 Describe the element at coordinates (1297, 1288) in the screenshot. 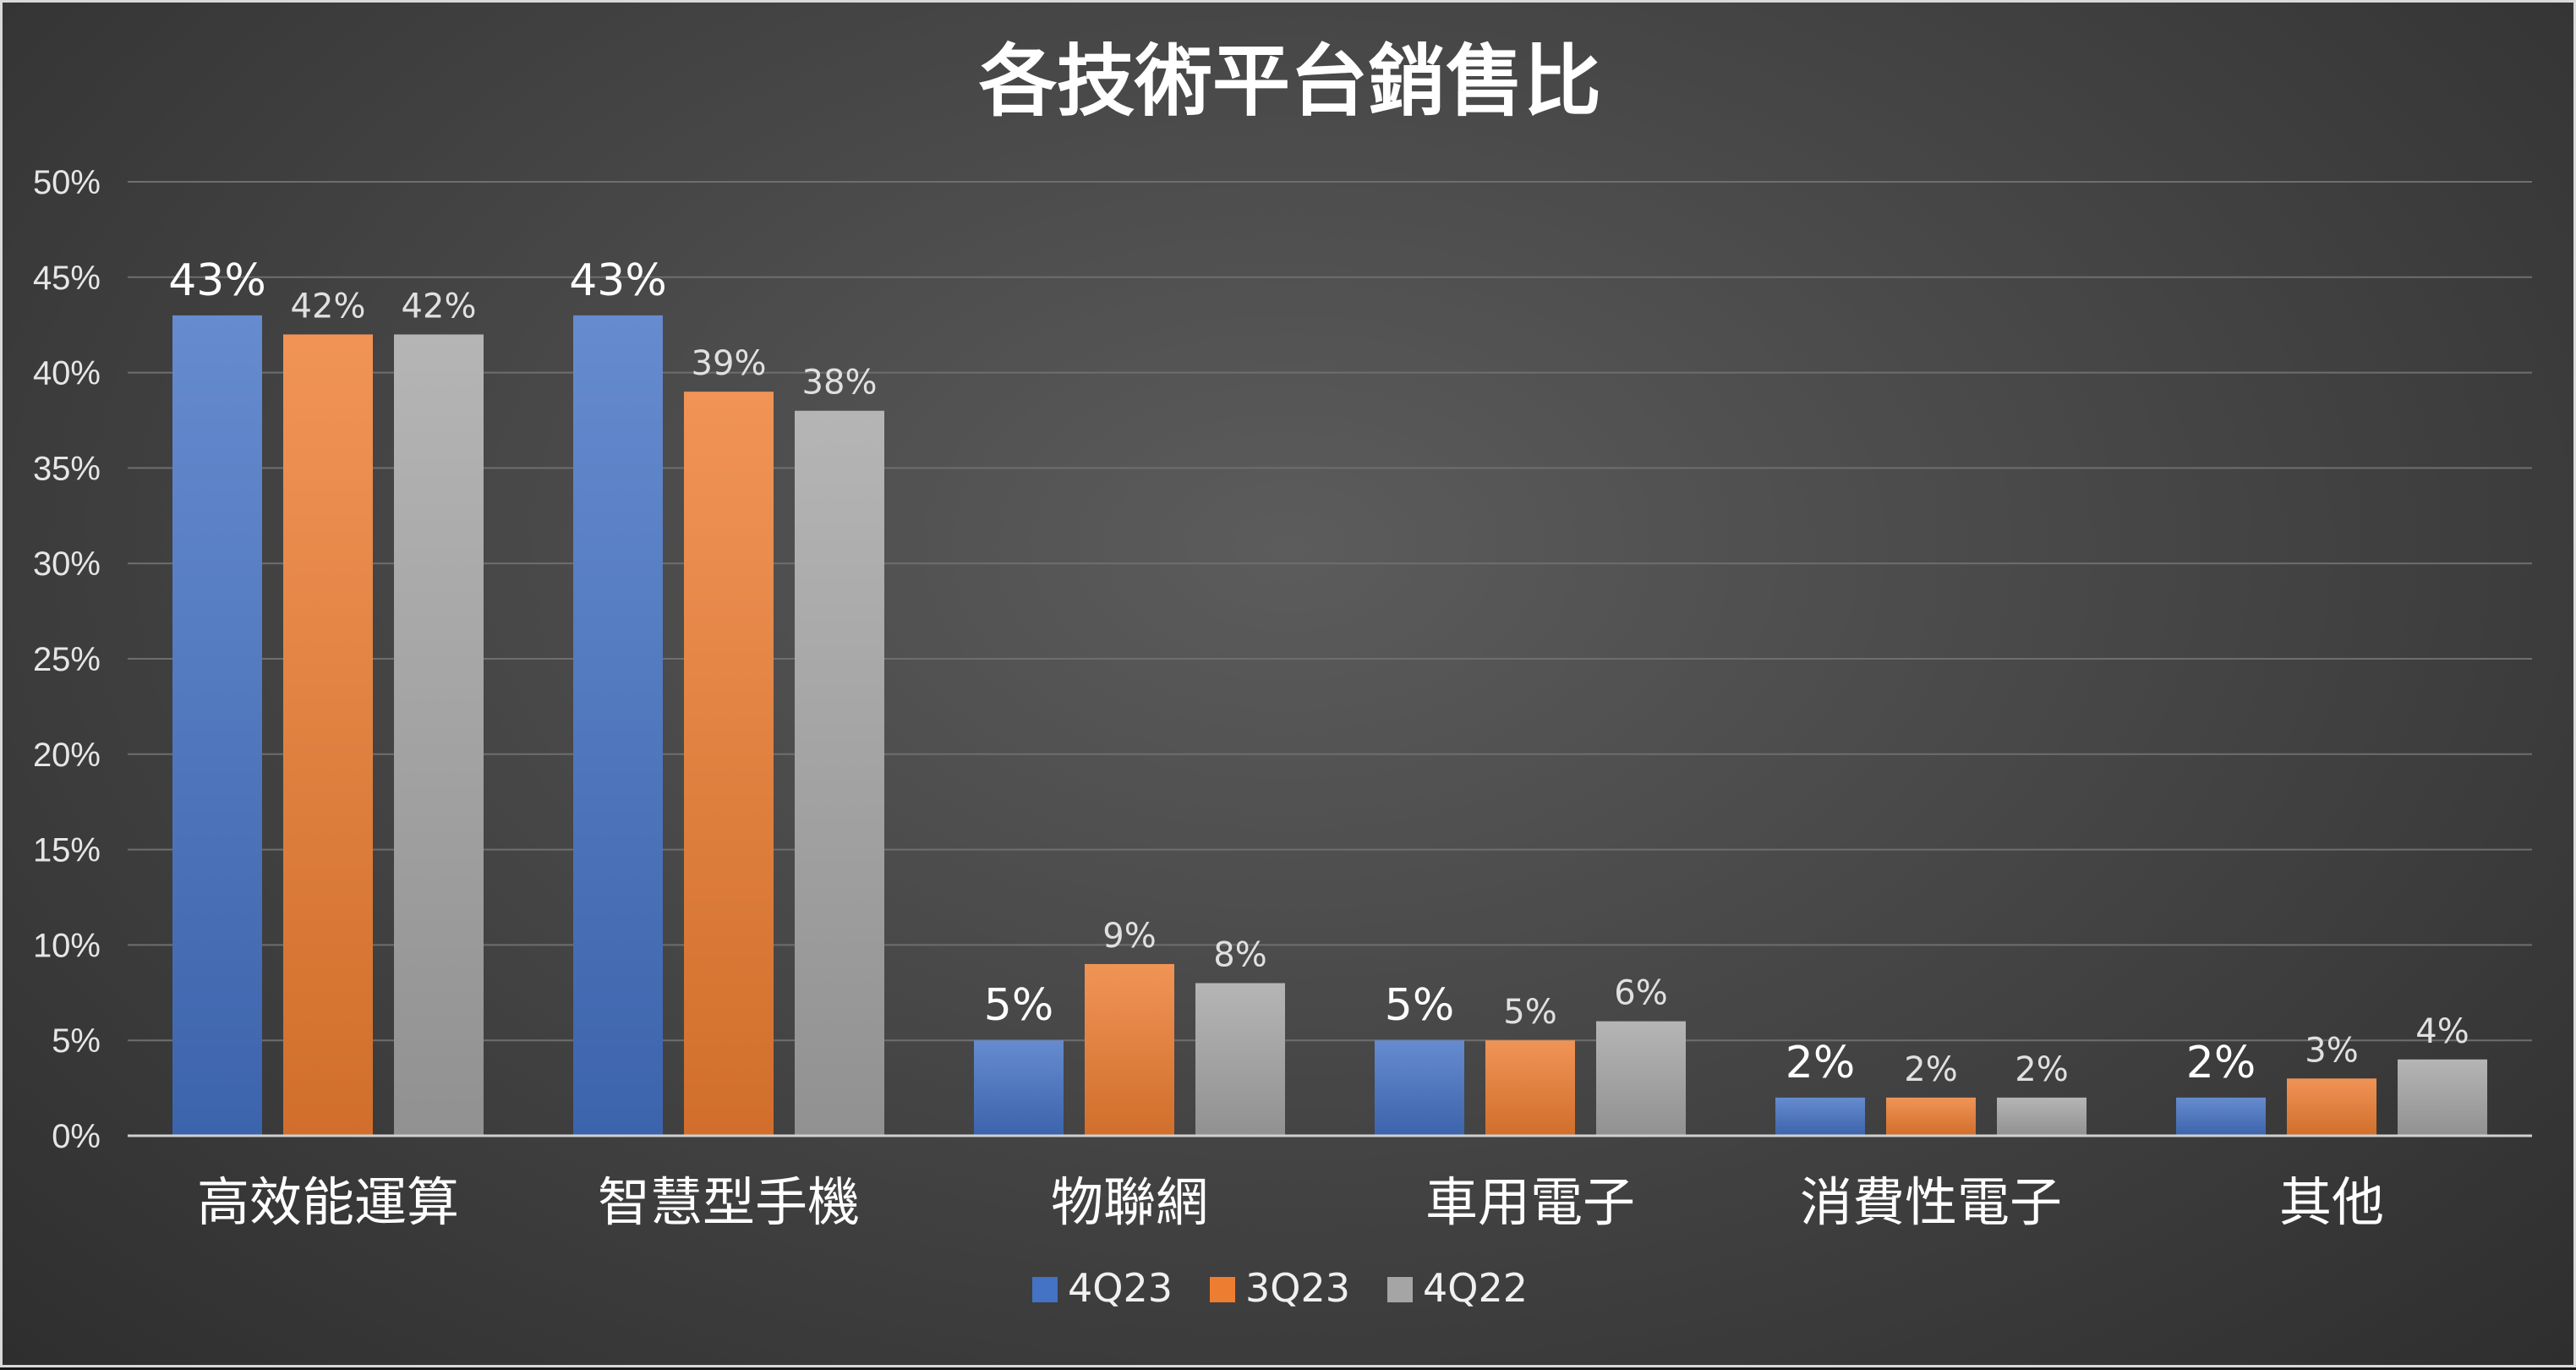

I see `legend-label: 3Q23` at that location.